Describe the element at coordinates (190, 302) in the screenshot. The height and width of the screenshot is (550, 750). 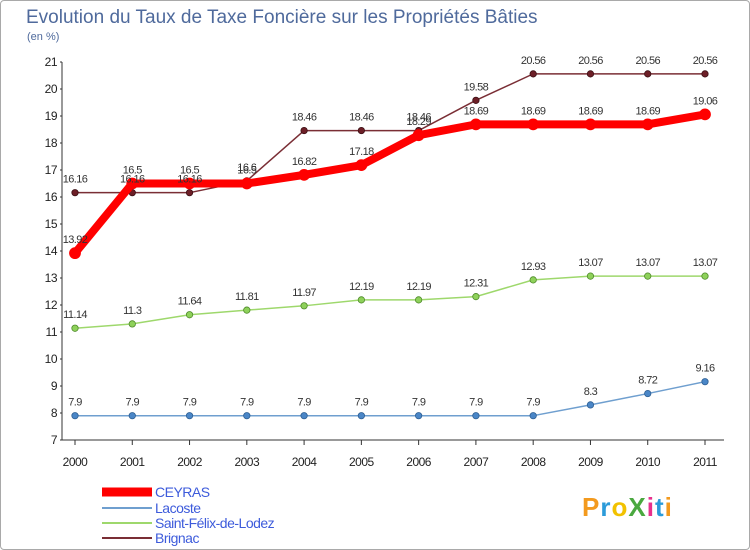
I see `data-label-saint-felix-de-lodez: 11.64` at that location.